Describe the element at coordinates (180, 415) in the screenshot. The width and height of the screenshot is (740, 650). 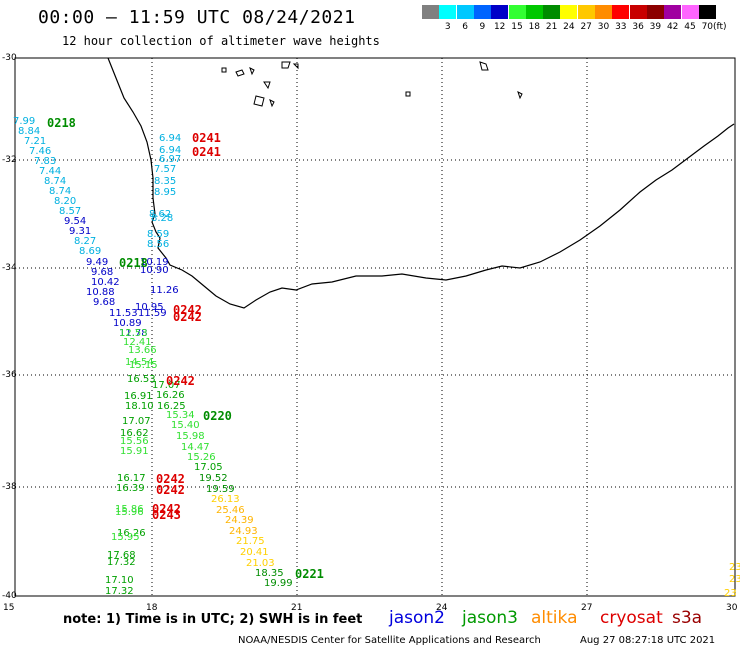
I see `wave-height-value: 15.34` at that location.